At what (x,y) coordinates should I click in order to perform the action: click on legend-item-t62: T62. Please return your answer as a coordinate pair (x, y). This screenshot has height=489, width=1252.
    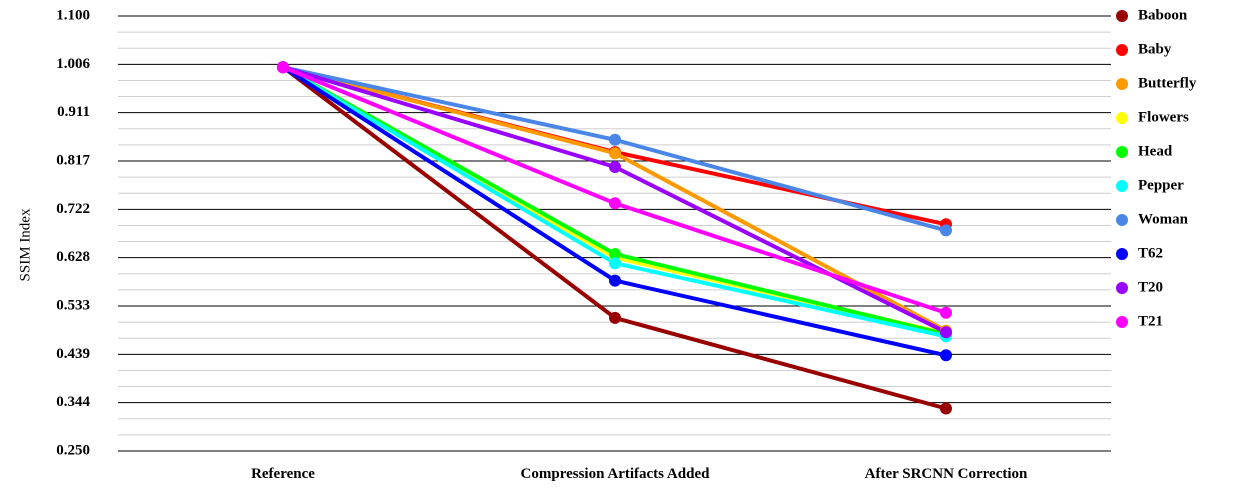
    Looking at the image, I should click on (1139, 253).